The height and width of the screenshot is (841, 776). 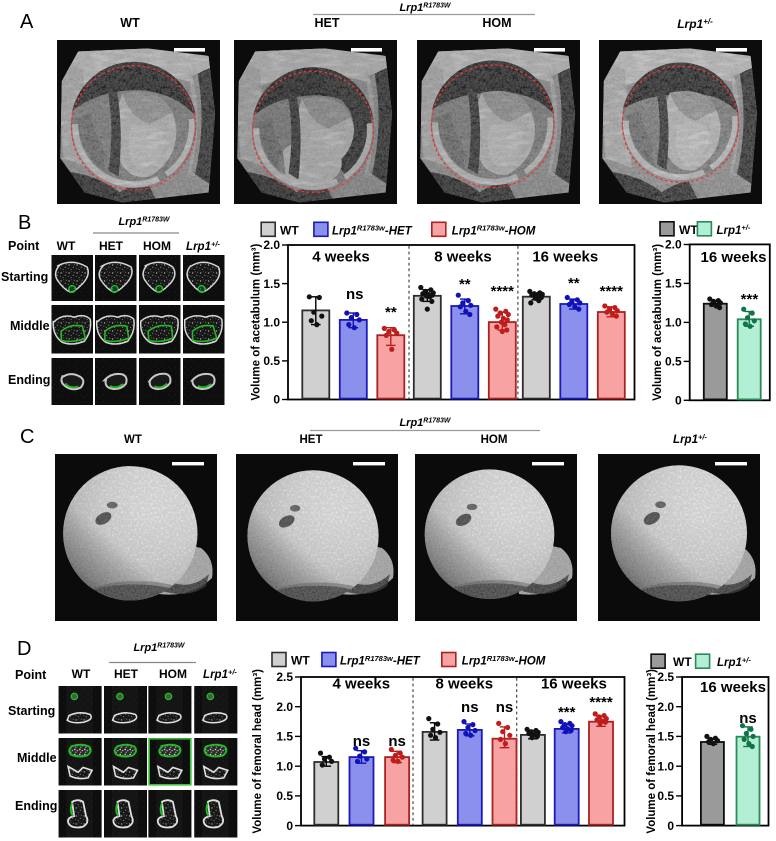 I want to click on svg-text: C, so click(x=27, y=437).